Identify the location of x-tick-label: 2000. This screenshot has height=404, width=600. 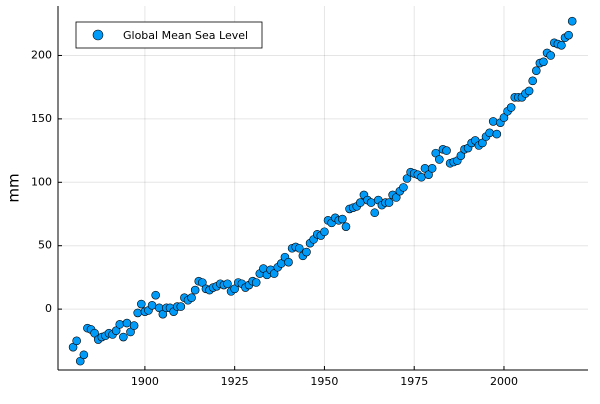
(504, 381).